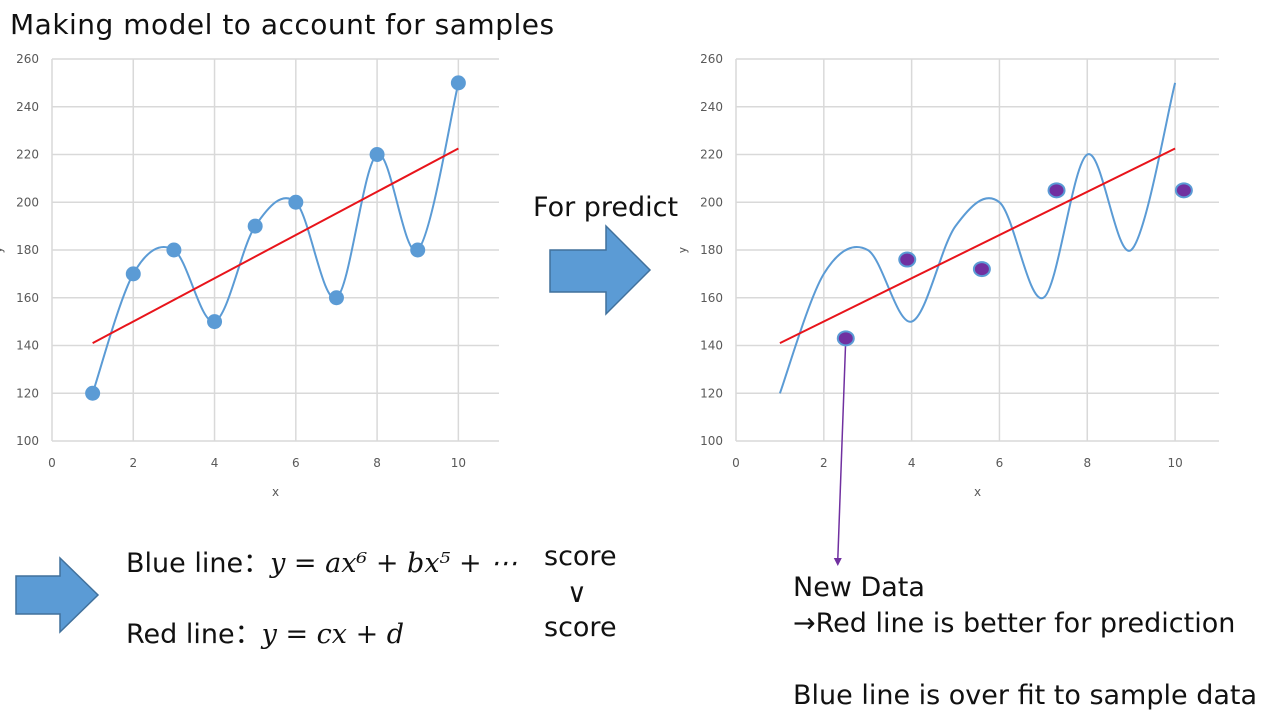  What do you see at coordinates (711, 59) in the screenshot?
I see `right-y-tick-label: 260` at bounding box center [711, 59].